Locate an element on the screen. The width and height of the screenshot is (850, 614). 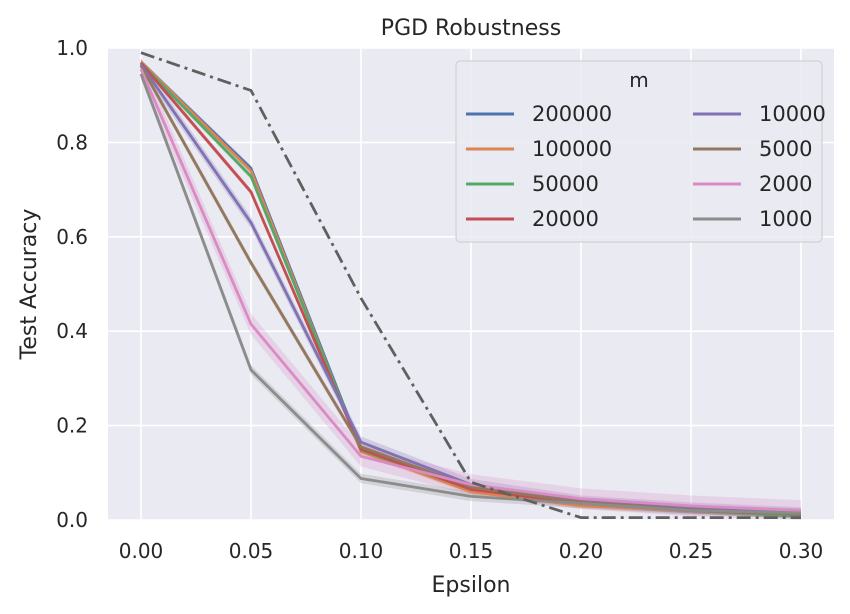
legend-label-2000: 2000 is located at coordinates (785, 184).